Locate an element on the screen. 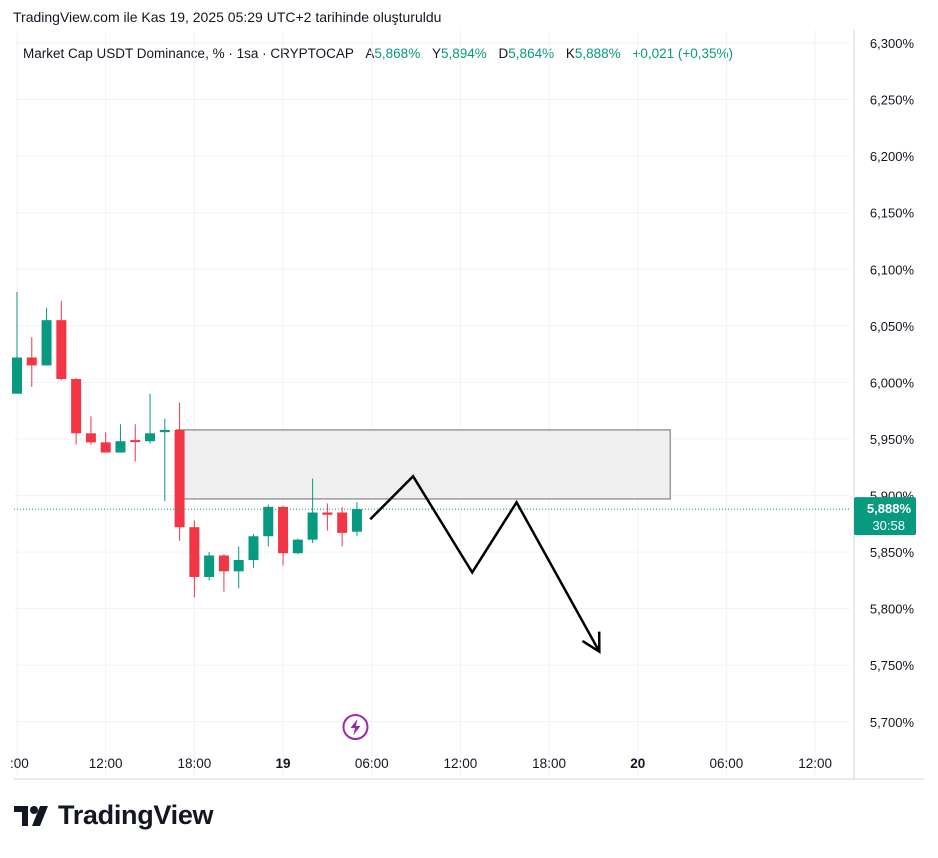 The width and height of the screenshot is (938, 858). price-tick-label: 5,750% is located at coordinates (892, 665).